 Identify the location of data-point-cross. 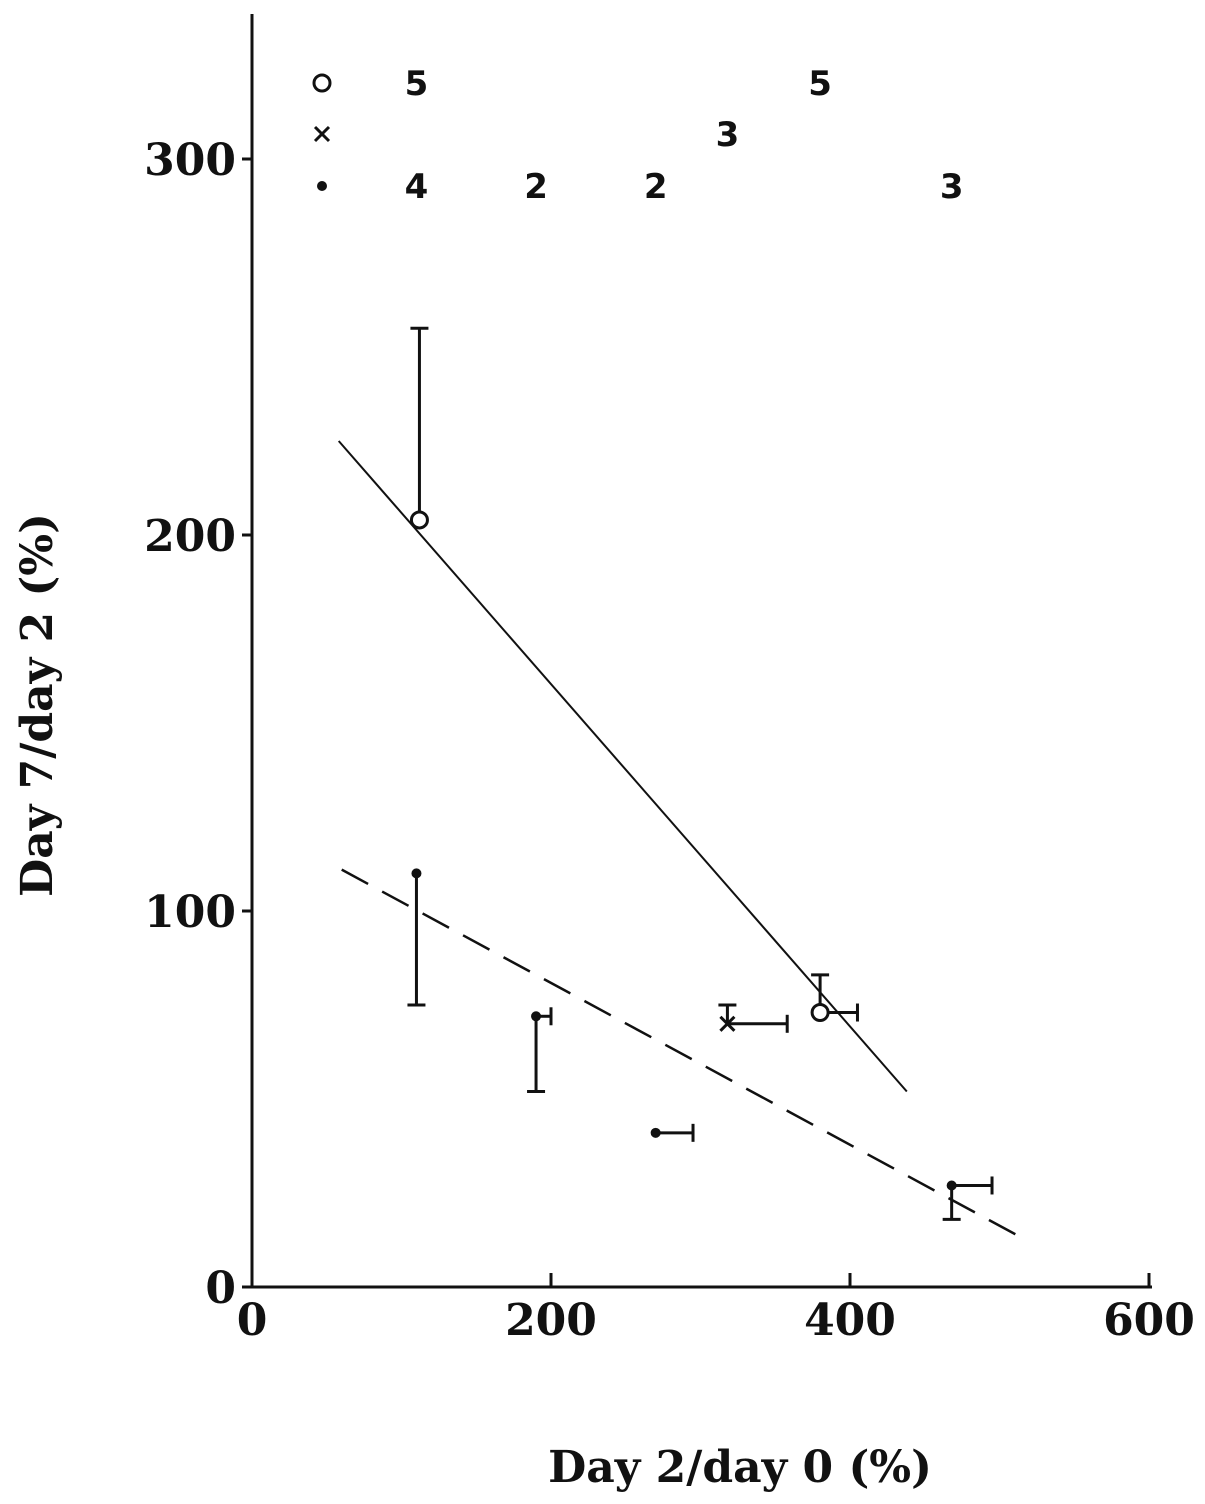
(727, 1023).